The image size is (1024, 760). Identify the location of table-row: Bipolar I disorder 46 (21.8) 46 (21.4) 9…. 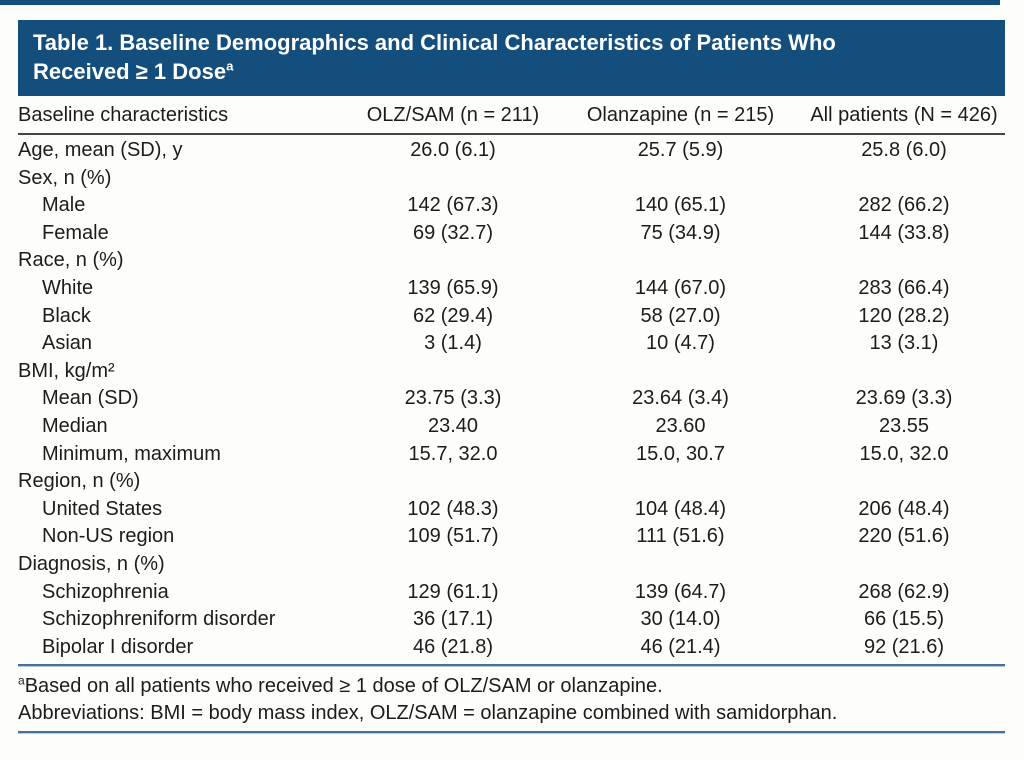
(511, 648).